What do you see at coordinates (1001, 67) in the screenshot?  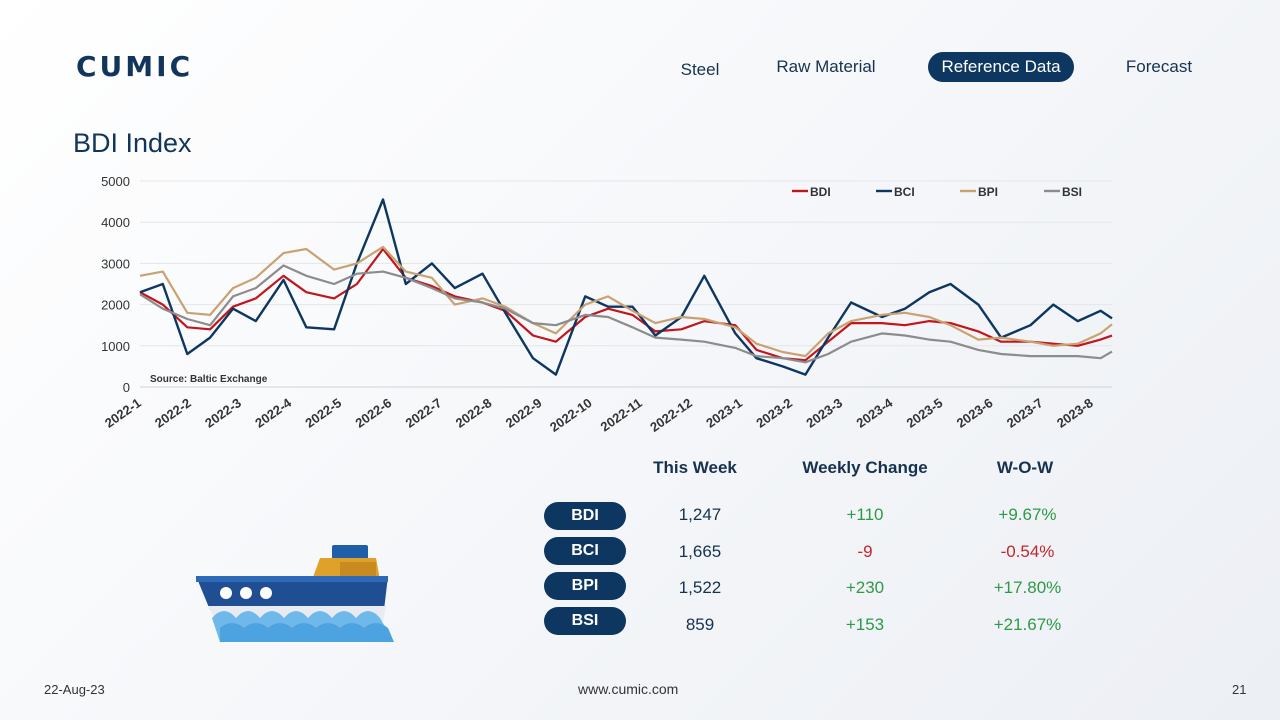 I see `nav-reference-data: Reference Data` at bounding box center [1001, 67].